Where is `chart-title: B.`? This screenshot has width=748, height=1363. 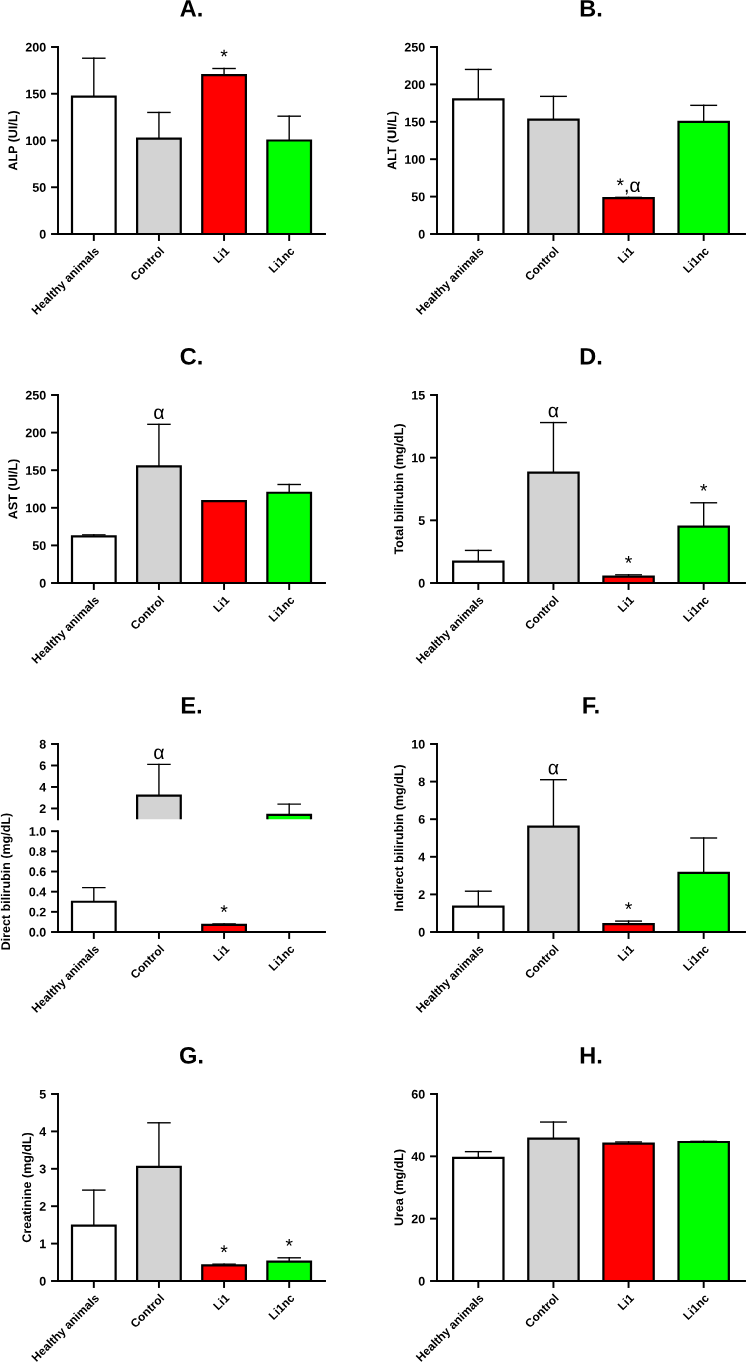 chart-title: B. is located at coordinates (591, 8).